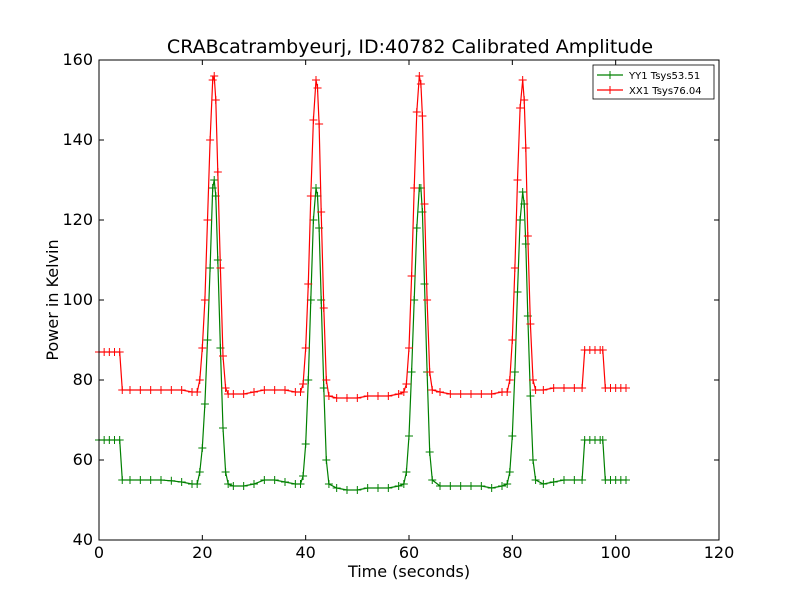 The image size is (800, 600). I want to click on y-axis-label: Power in Kelvin, so click(52, 299).